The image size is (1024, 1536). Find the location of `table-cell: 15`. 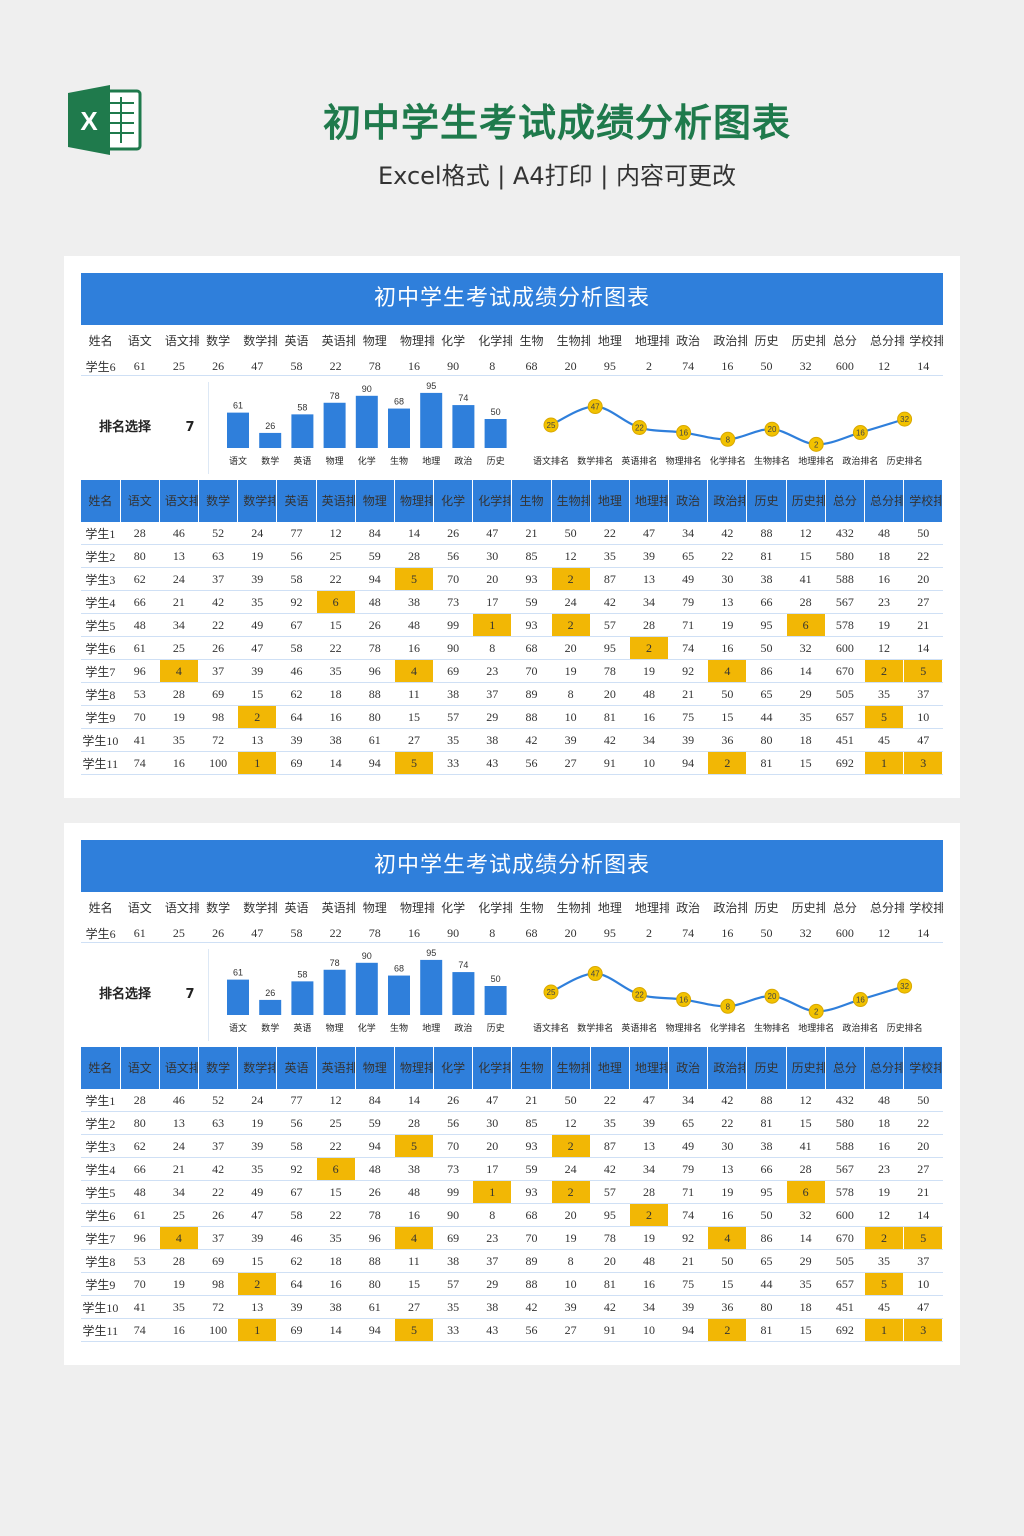

table-cell: 15 is located at coordinates (727, 717).